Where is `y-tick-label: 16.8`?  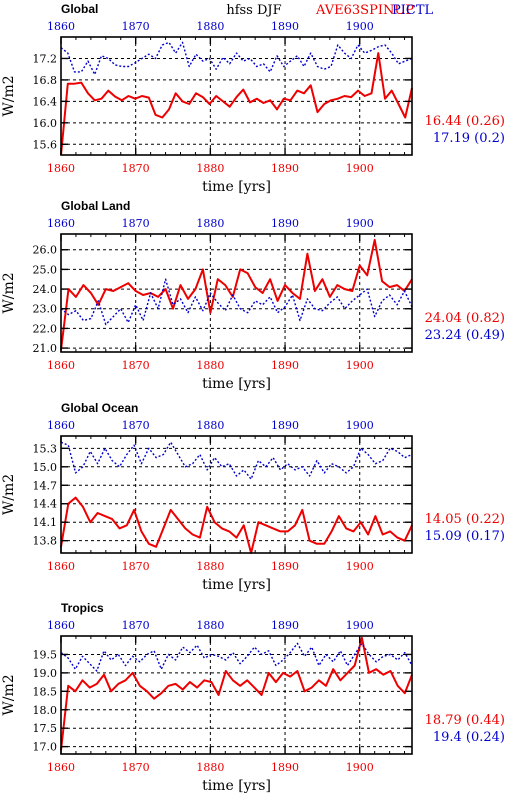
y-tick-label: 16.8 is located at coordinates (45, 80).